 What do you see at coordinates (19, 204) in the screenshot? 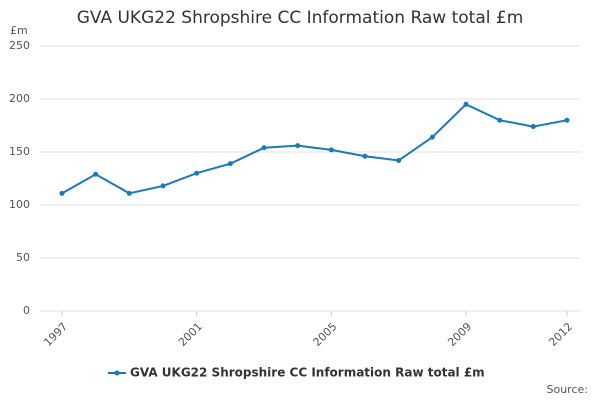
I see `y-tick-label: 100` at bounding box center [19, 204].